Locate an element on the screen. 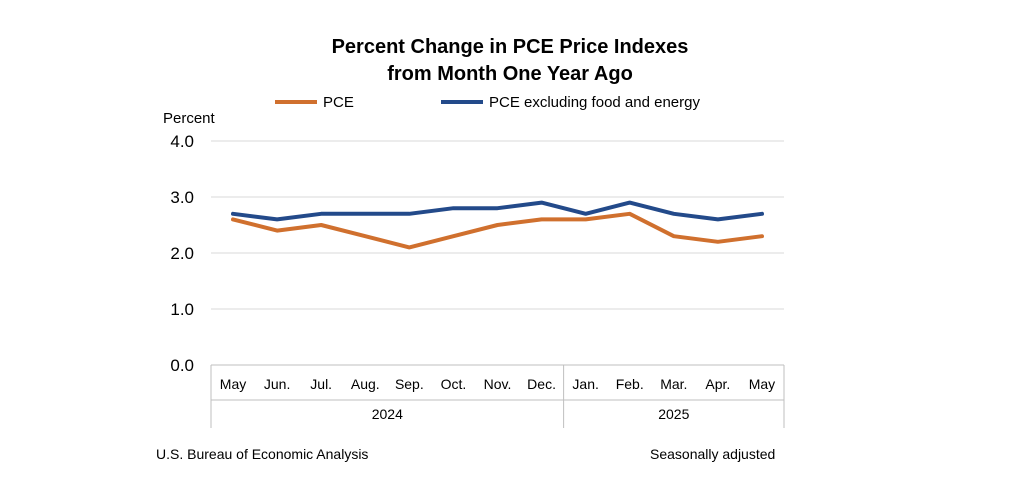 The width and height of the screenshot is (1024, 502). chart-title-line-1: Percent Change in PCE Price Indexes is located at coordinates (510, 47).